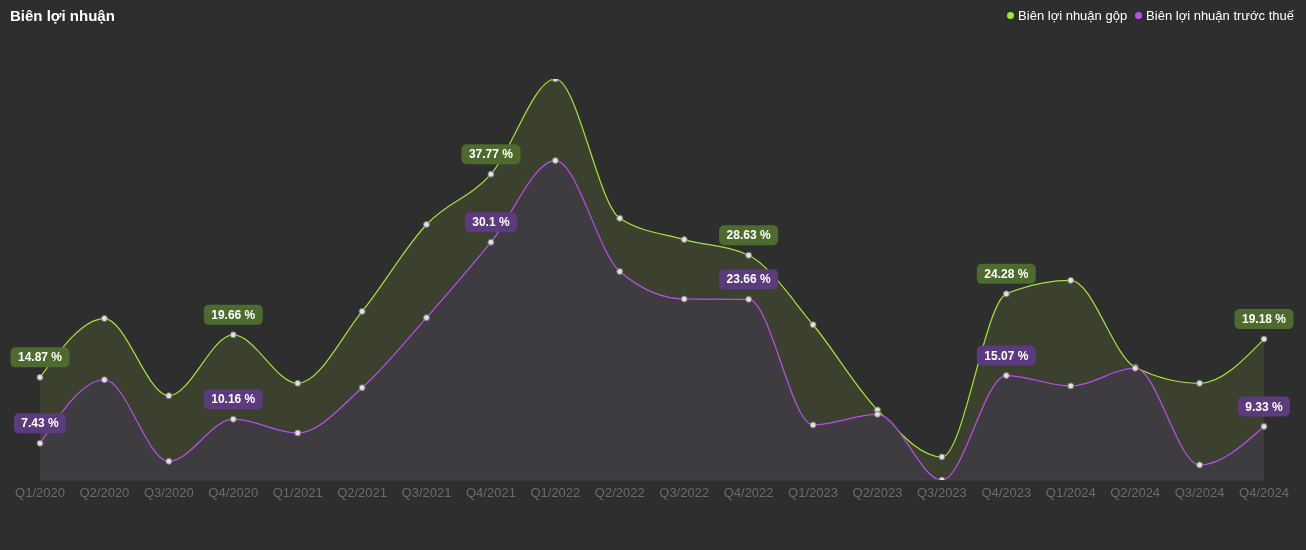  What do you see at coordinates (362, 493) in the screenshot?
I see `x-tick-label: Q2/2021` at bounding box center [362, 493].